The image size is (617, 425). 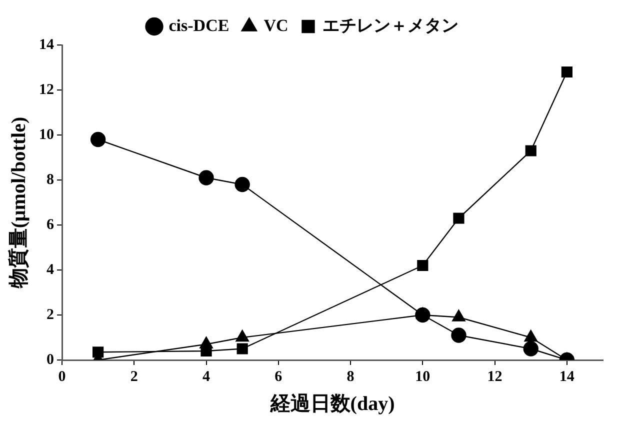 I want to click on y-axis-title: 物質量(μmol/bottle), so click(x=18, y=203).